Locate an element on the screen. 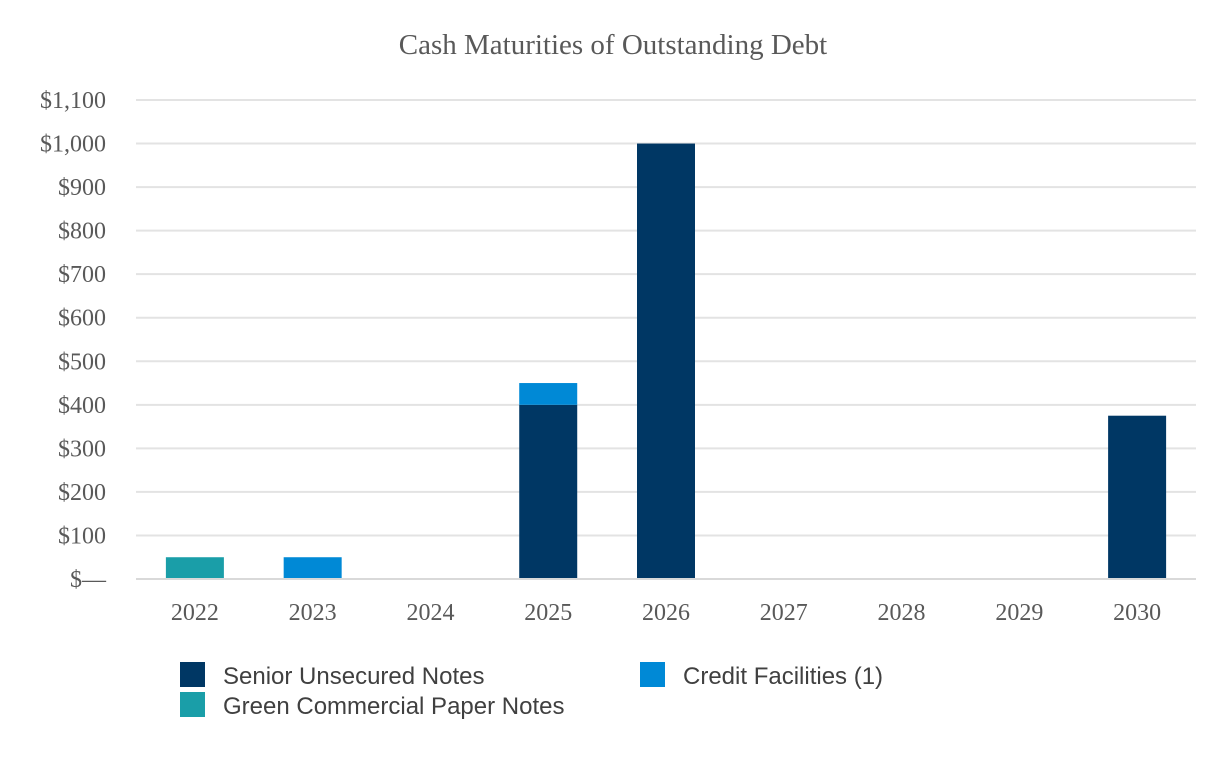 This screenshot has width=1226, height=760. x-axis-ticks: 2022 2023 2024 2025 2026 2027 2028 2029 2030 is located at coordinates (666, 613).